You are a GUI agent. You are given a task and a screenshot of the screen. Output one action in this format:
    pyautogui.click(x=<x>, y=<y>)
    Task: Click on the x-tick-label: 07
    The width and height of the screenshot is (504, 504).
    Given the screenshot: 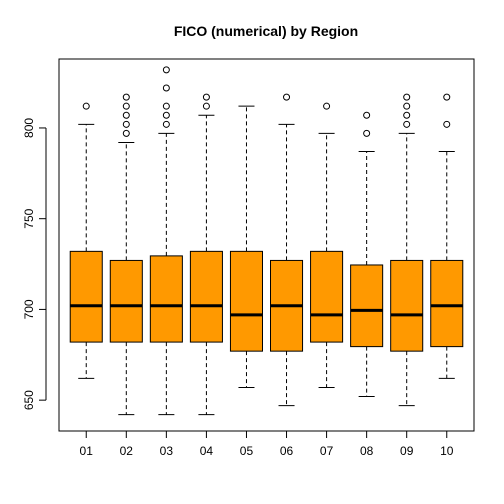 What is the action you would take?
    pyautogui.click(x=327, y=451)
    